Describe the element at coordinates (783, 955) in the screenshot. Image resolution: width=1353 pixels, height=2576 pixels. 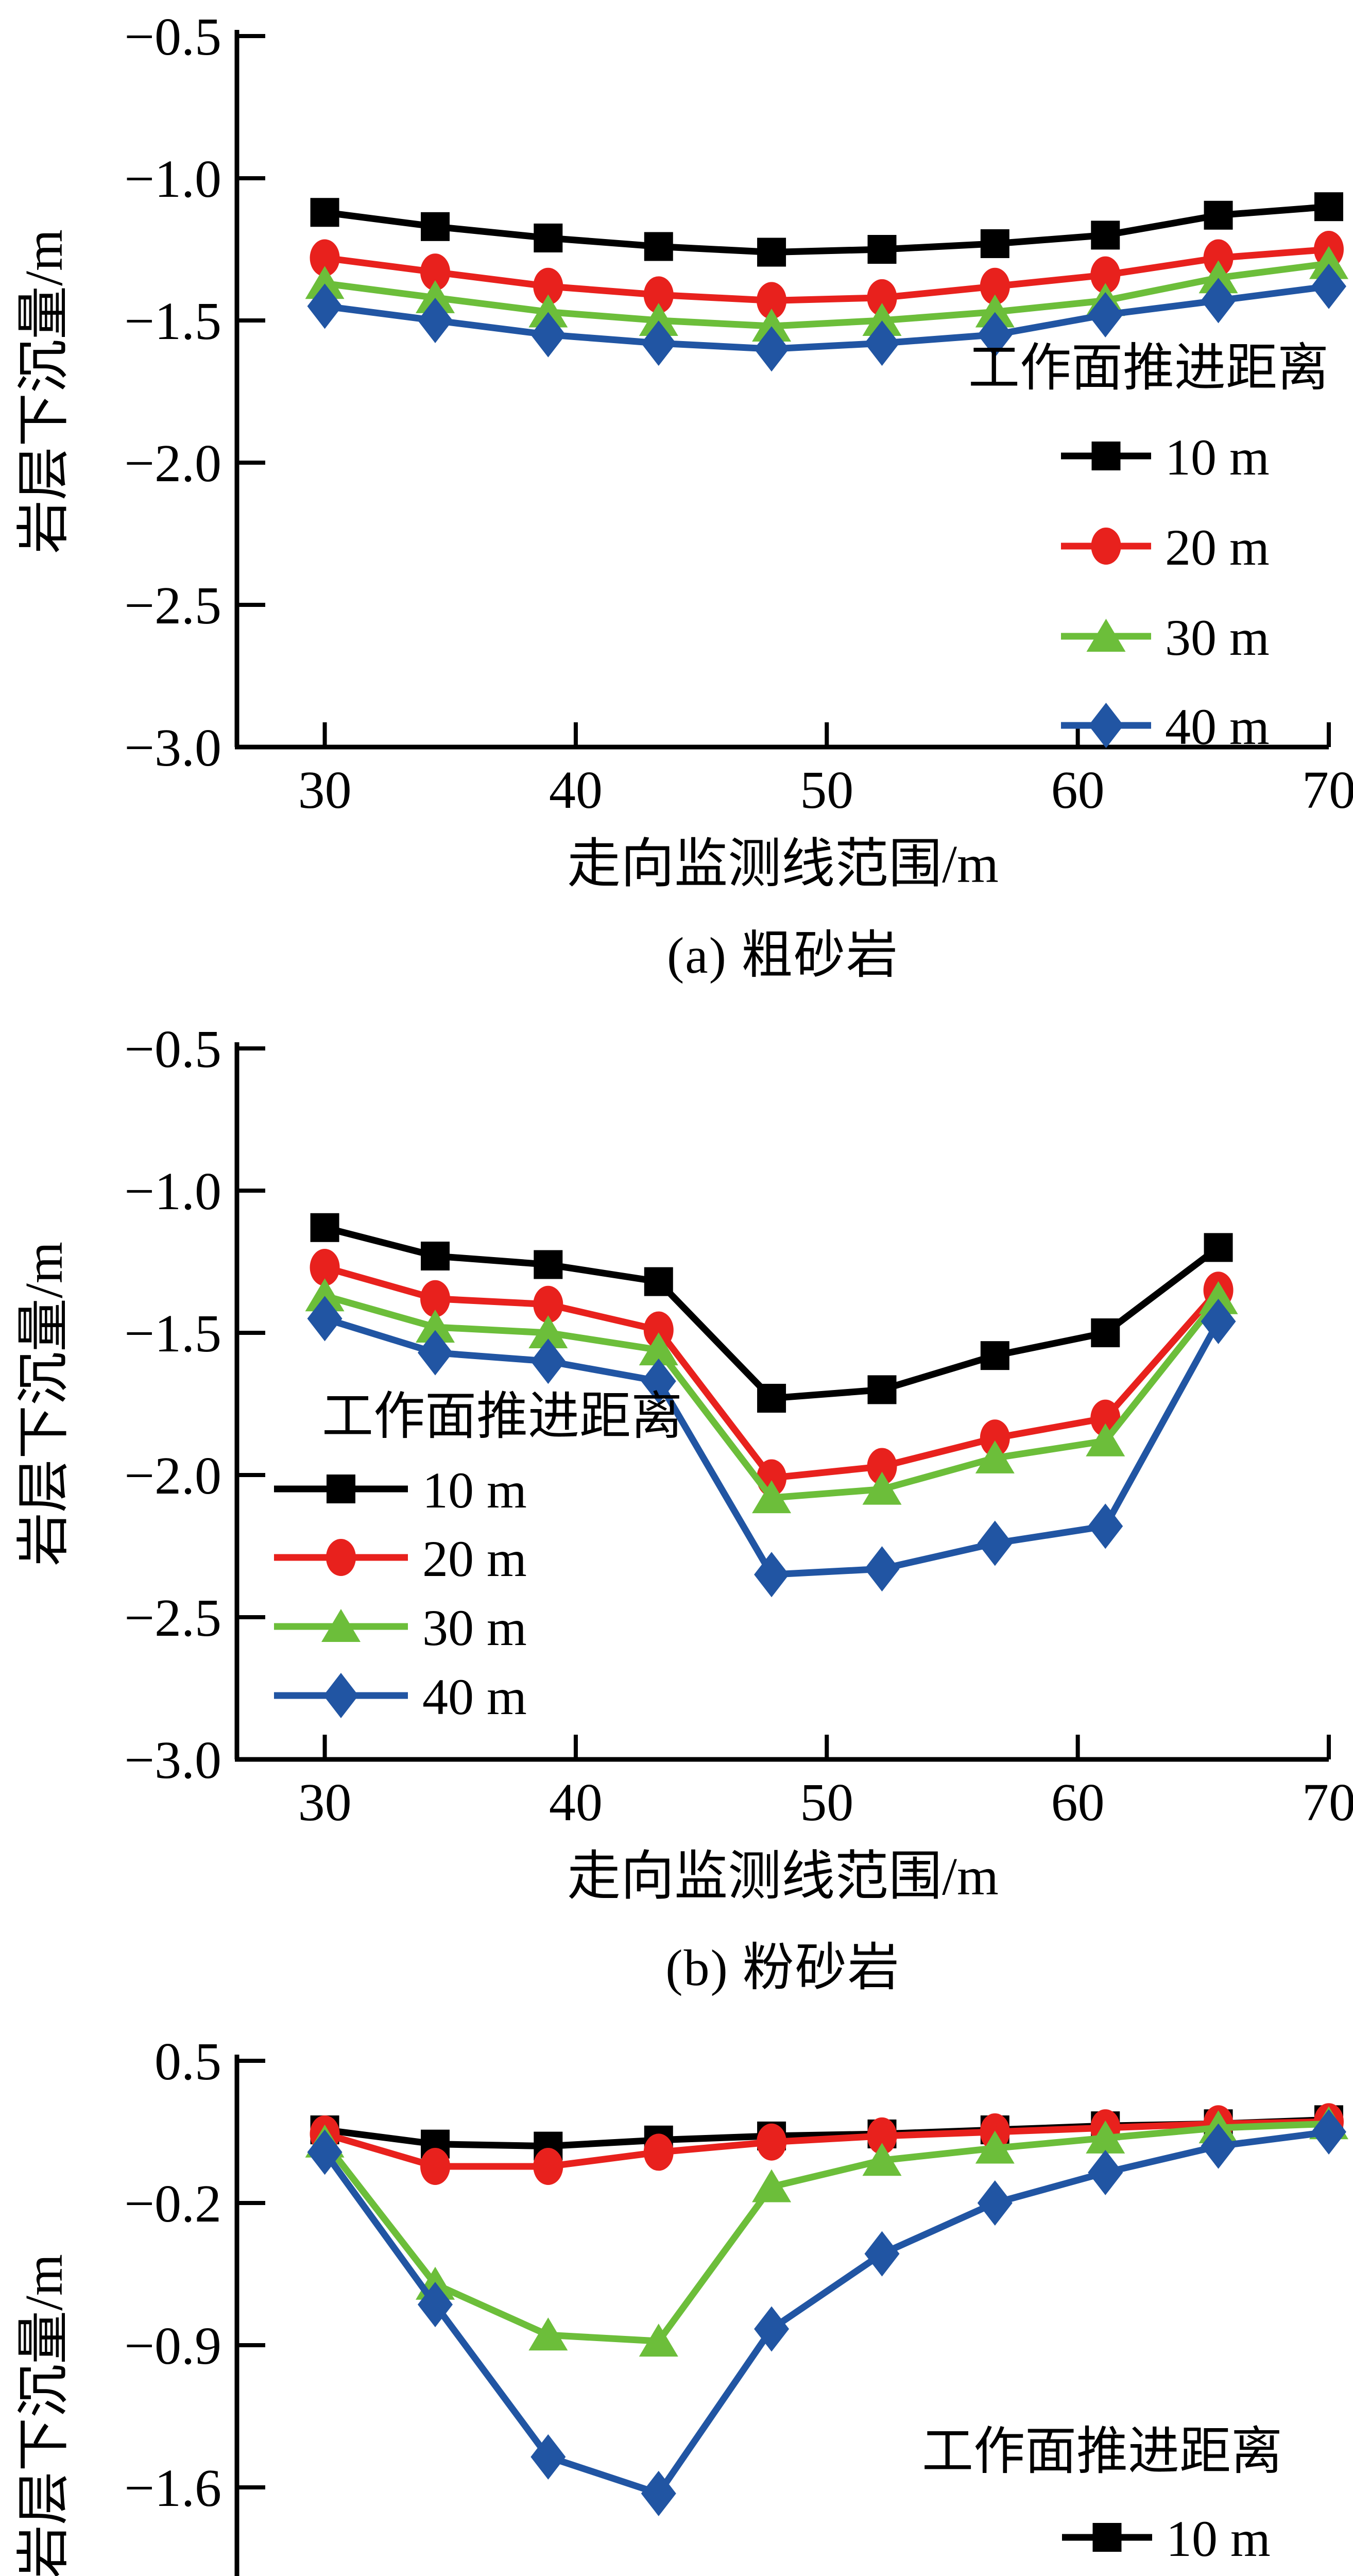
I see `panel-a-caption: (a) 粗砂岩` at that location.